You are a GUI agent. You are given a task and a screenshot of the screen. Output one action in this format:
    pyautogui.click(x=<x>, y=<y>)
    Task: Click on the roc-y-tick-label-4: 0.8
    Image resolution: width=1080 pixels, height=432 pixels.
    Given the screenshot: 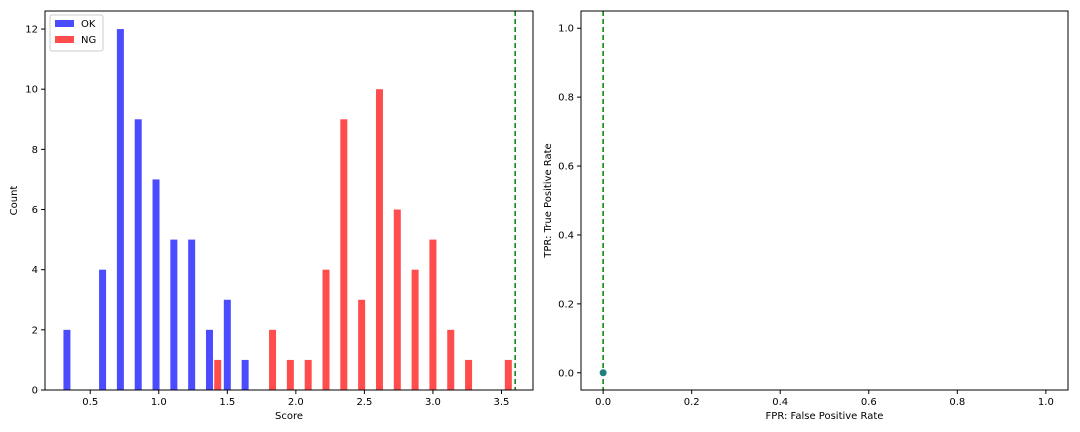 What is the action you would take?
    pyautogui.click(x=566, y=98)
    